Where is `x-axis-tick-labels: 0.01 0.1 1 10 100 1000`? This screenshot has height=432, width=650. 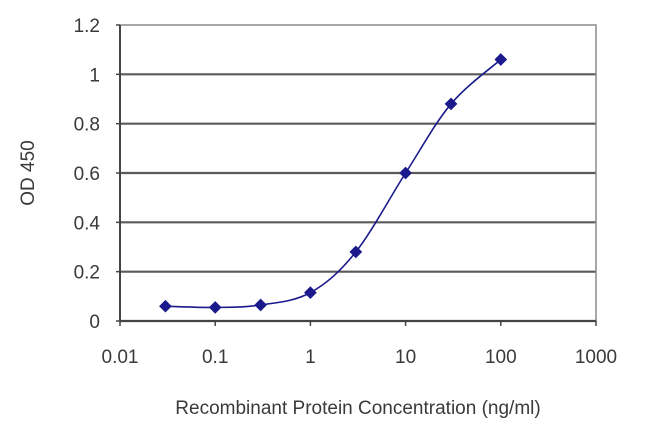
x-axis-tick-labels: 0.01 0.1 1 10 100 1000 is located at coordinates (360, 357).